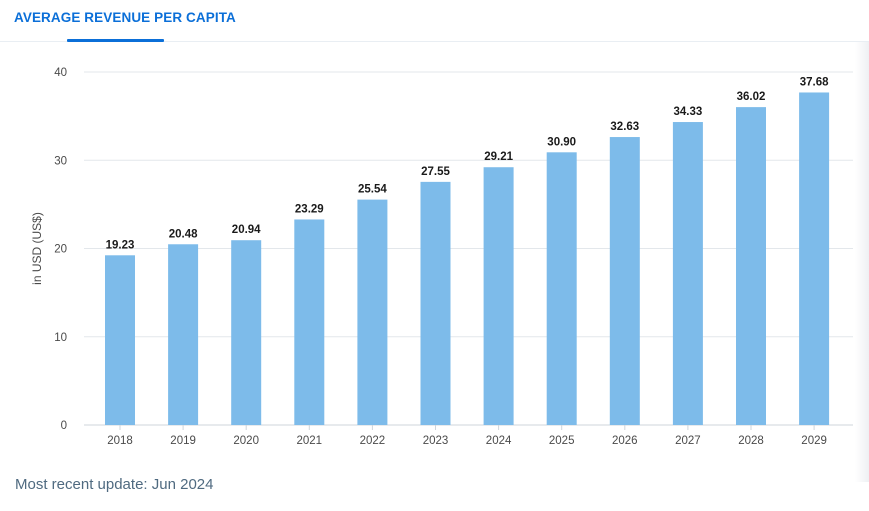 This screenshot has width=869, height=511. I want to click on data-label: 25.54, so click(372, 190).